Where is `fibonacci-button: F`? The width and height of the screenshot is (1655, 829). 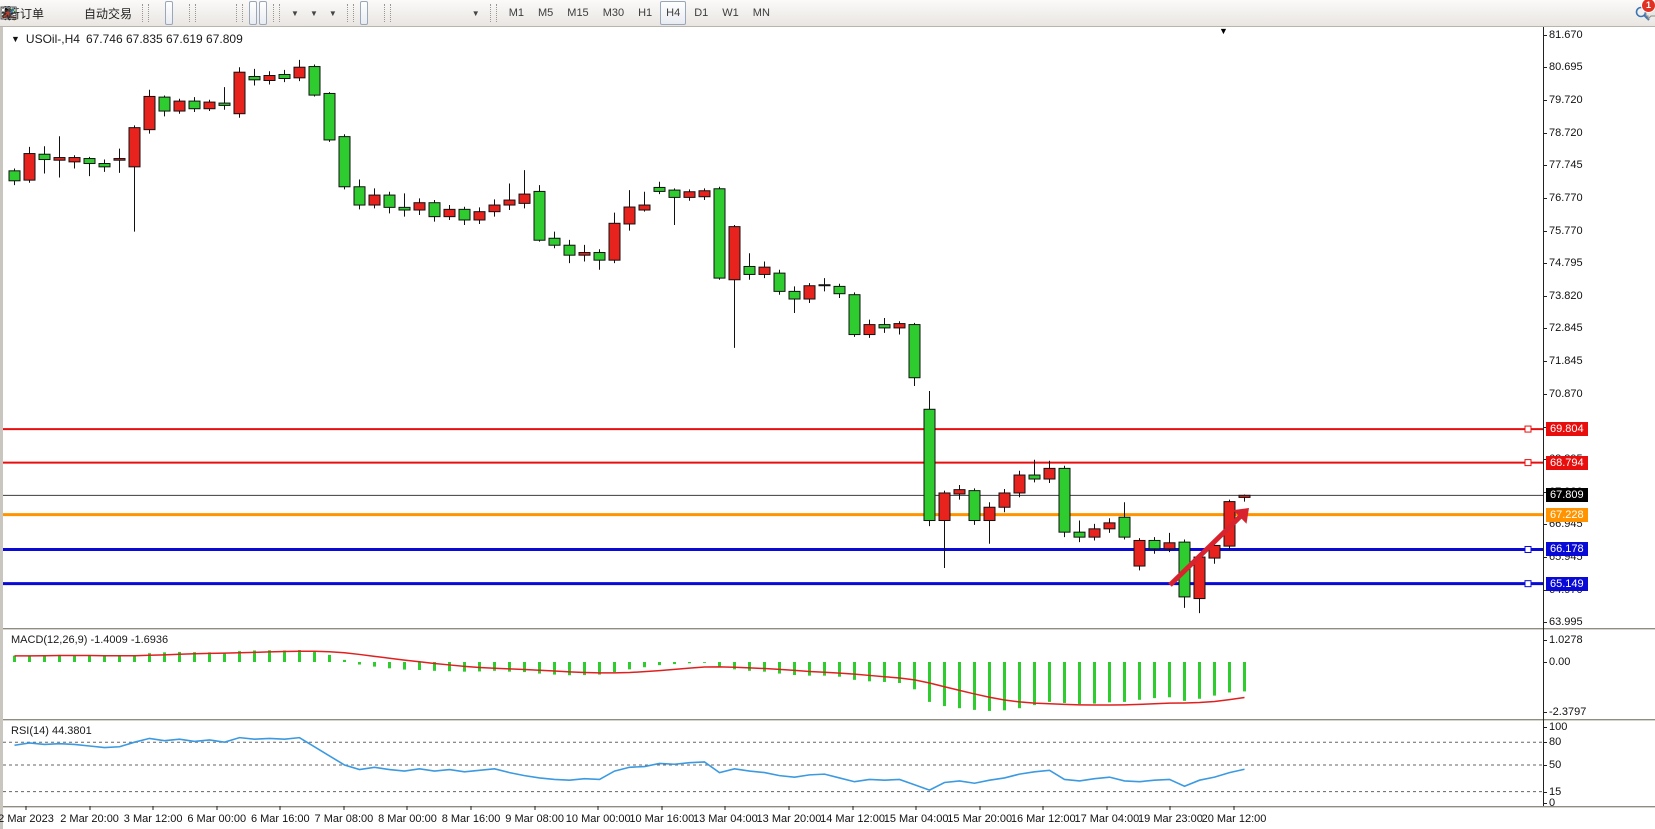 fibonacci-button: F is located at coordinates (223, 13).